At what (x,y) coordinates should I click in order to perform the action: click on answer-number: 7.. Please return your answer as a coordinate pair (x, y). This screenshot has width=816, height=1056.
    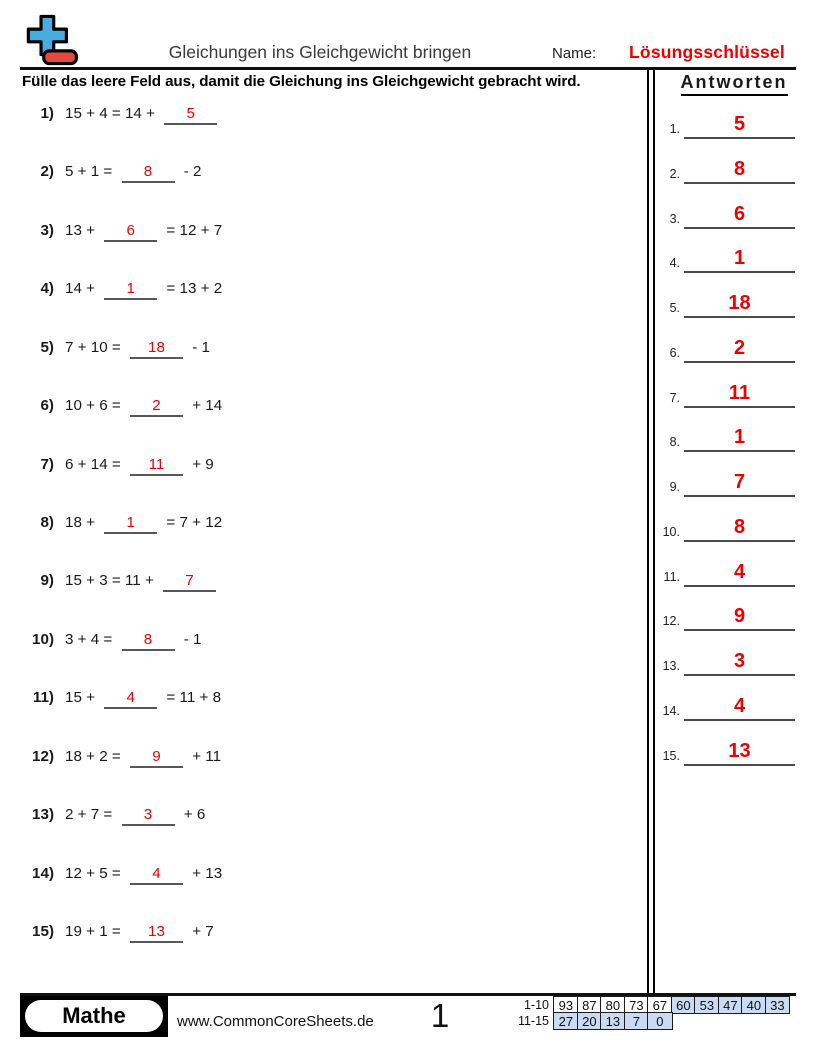
    Looking at the image, I should click on (674, 397).